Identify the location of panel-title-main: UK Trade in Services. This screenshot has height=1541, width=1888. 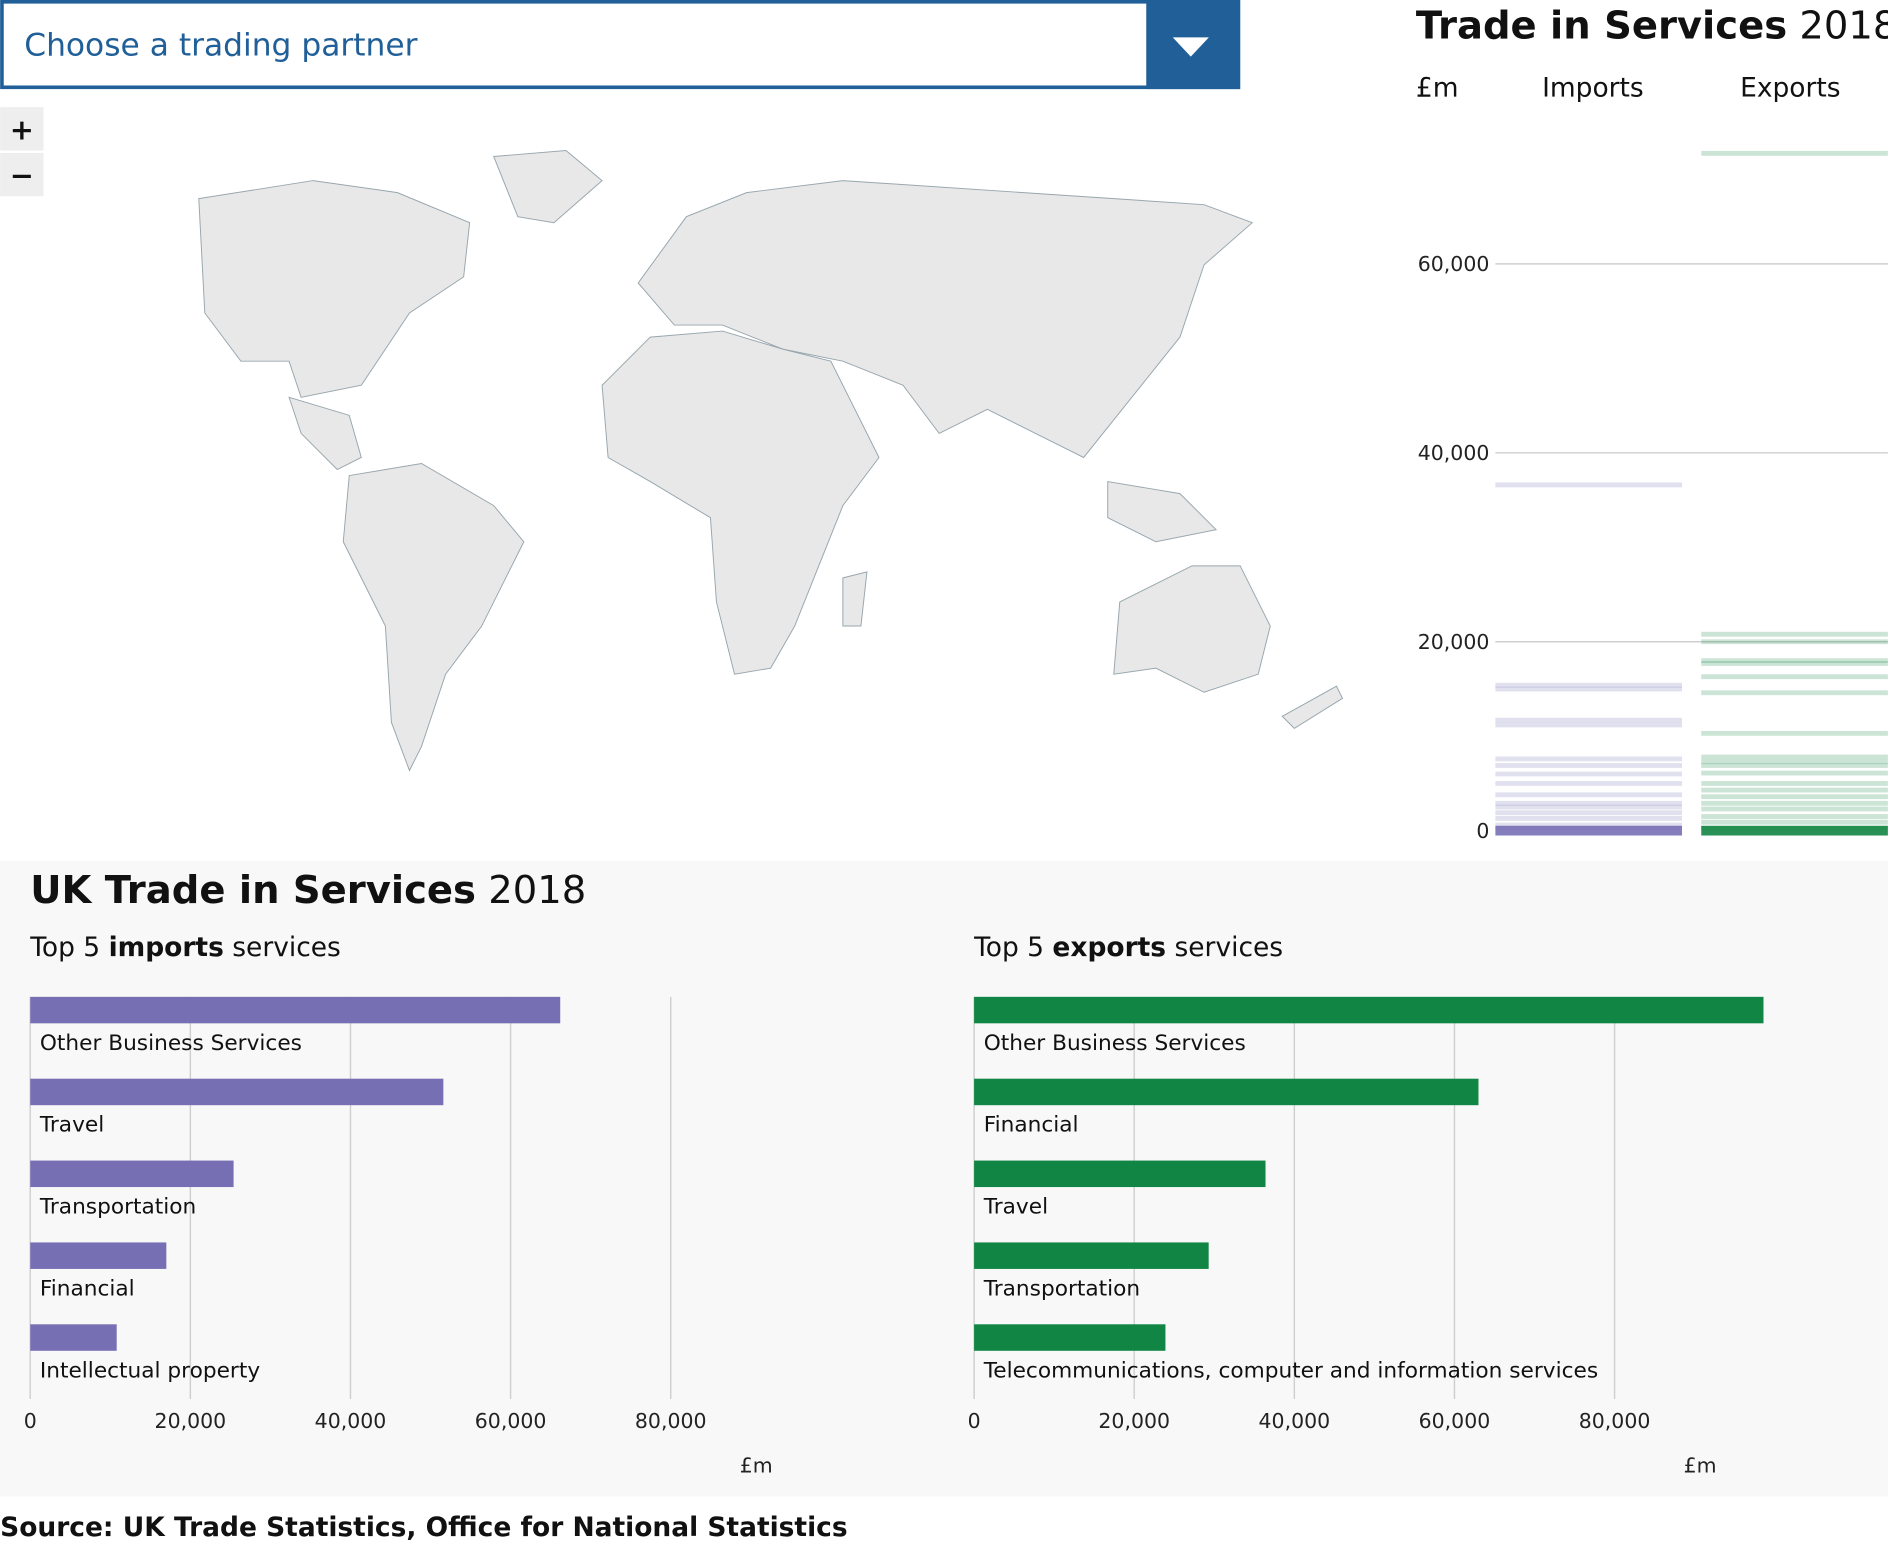
(253, 890).